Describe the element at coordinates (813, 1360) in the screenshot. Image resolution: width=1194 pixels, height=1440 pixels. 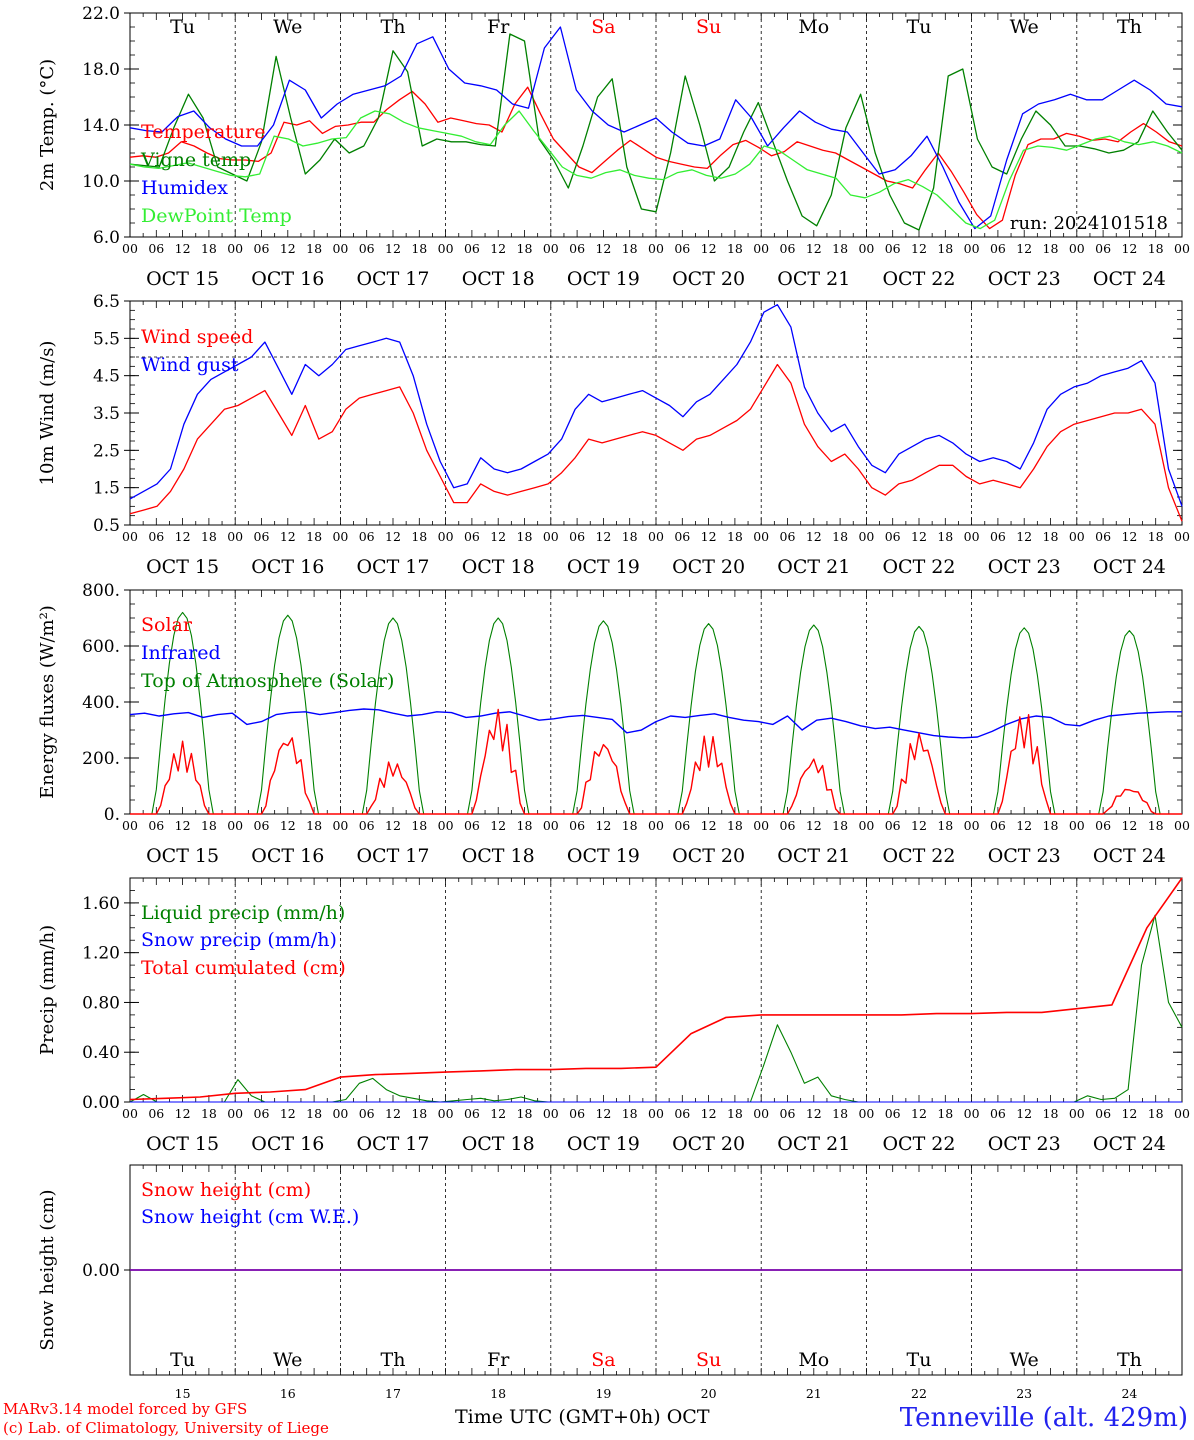
I see `weekday-label: Mo` at that location.